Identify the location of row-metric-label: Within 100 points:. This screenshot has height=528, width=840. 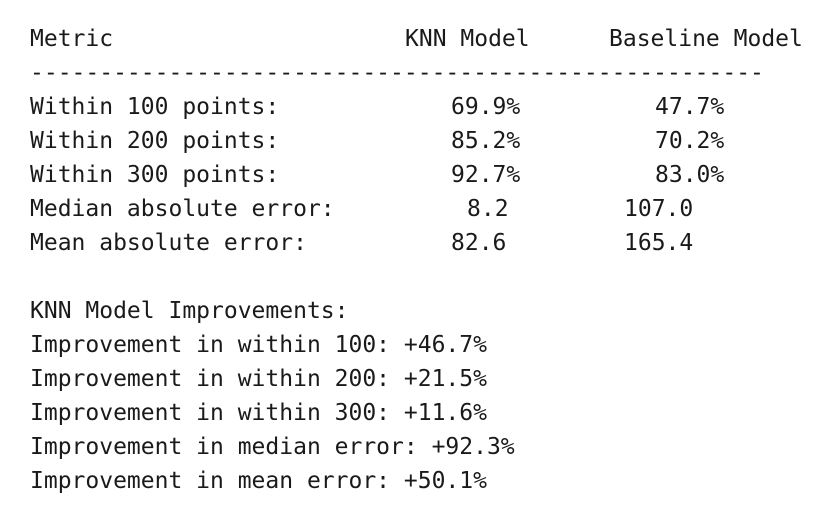
(155, 107).